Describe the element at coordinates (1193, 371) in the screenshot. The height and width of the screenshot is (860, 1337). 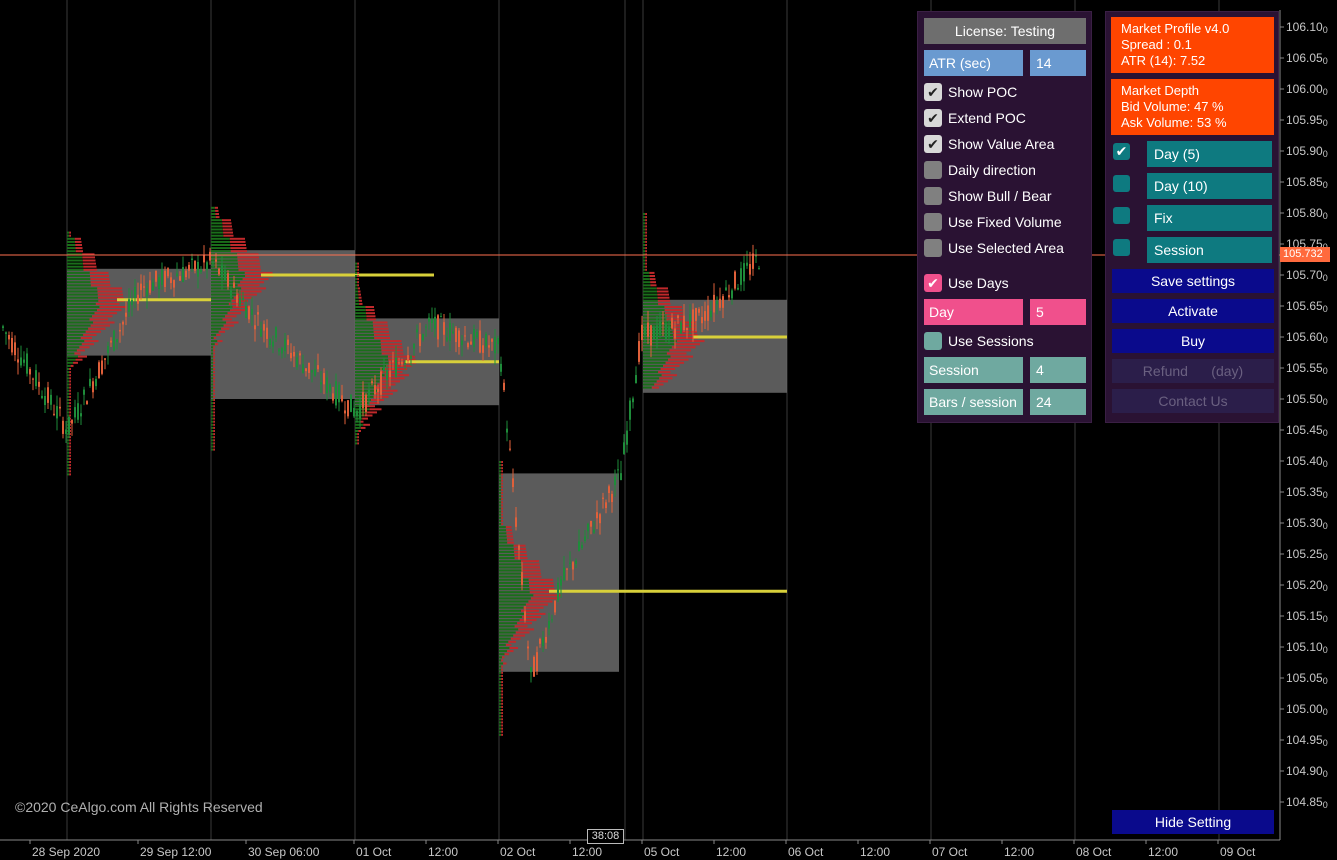
I see `refund-button: Refund (day)` at that location.